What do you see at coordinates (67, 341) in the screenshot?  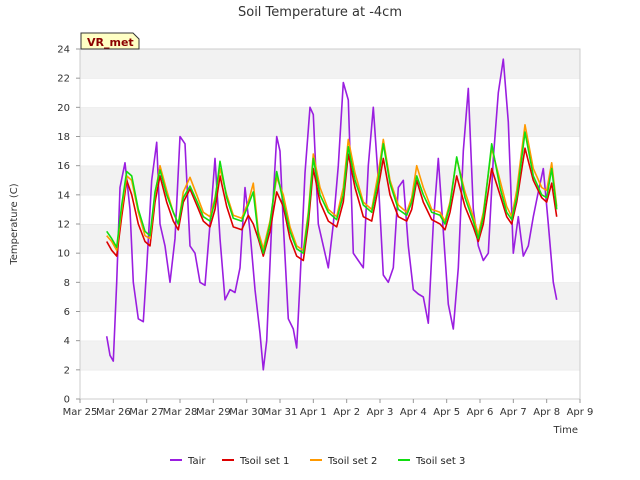 I see `y-tick-label: 4` at bounding box center [67, 341].